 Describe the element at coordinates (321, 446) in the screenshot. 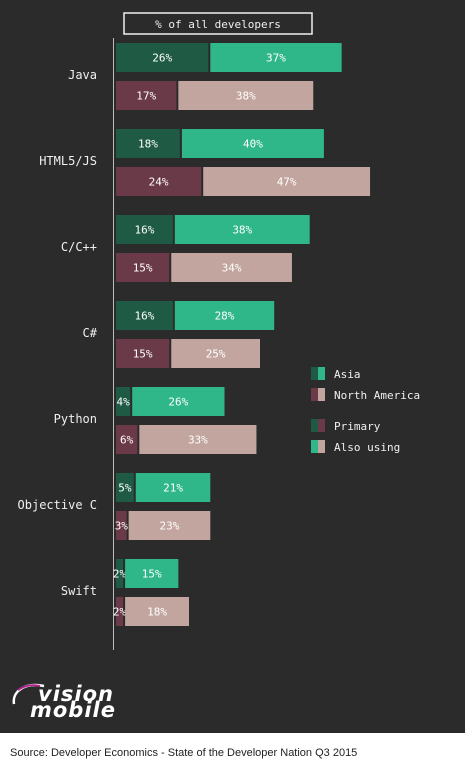

I see `legend-also-swatch-b` at that location.